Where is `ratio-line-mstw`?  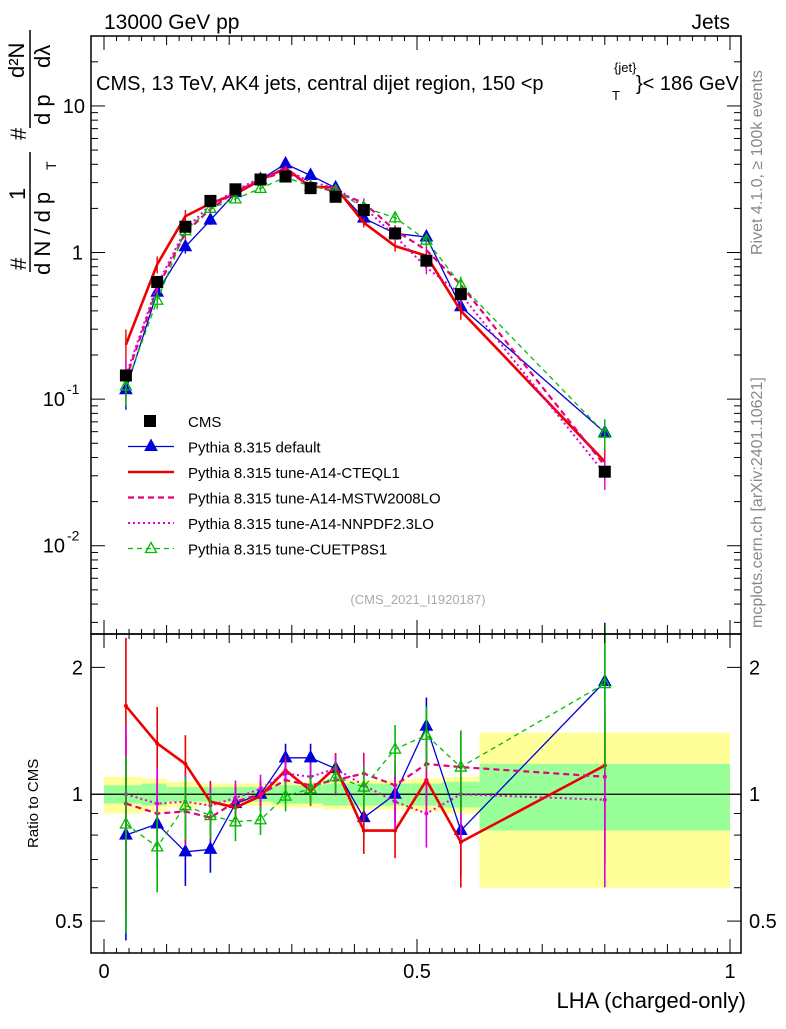
ratio-line-mstw is located at coordinates (365, 790).